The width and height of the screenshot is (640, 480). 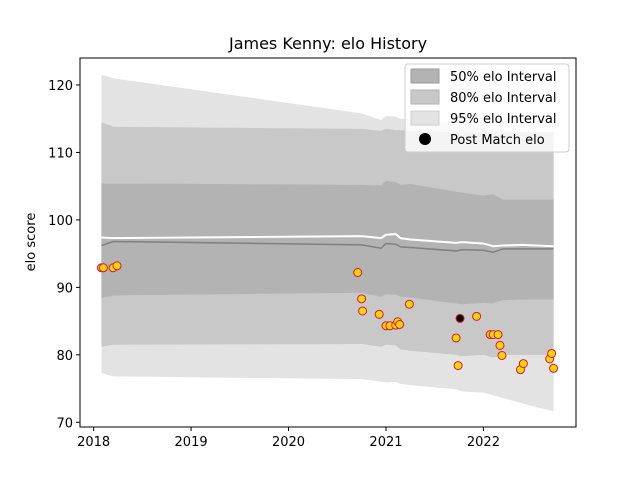 I want to click on y-tick-label: 90, so click(x=64, y=288).